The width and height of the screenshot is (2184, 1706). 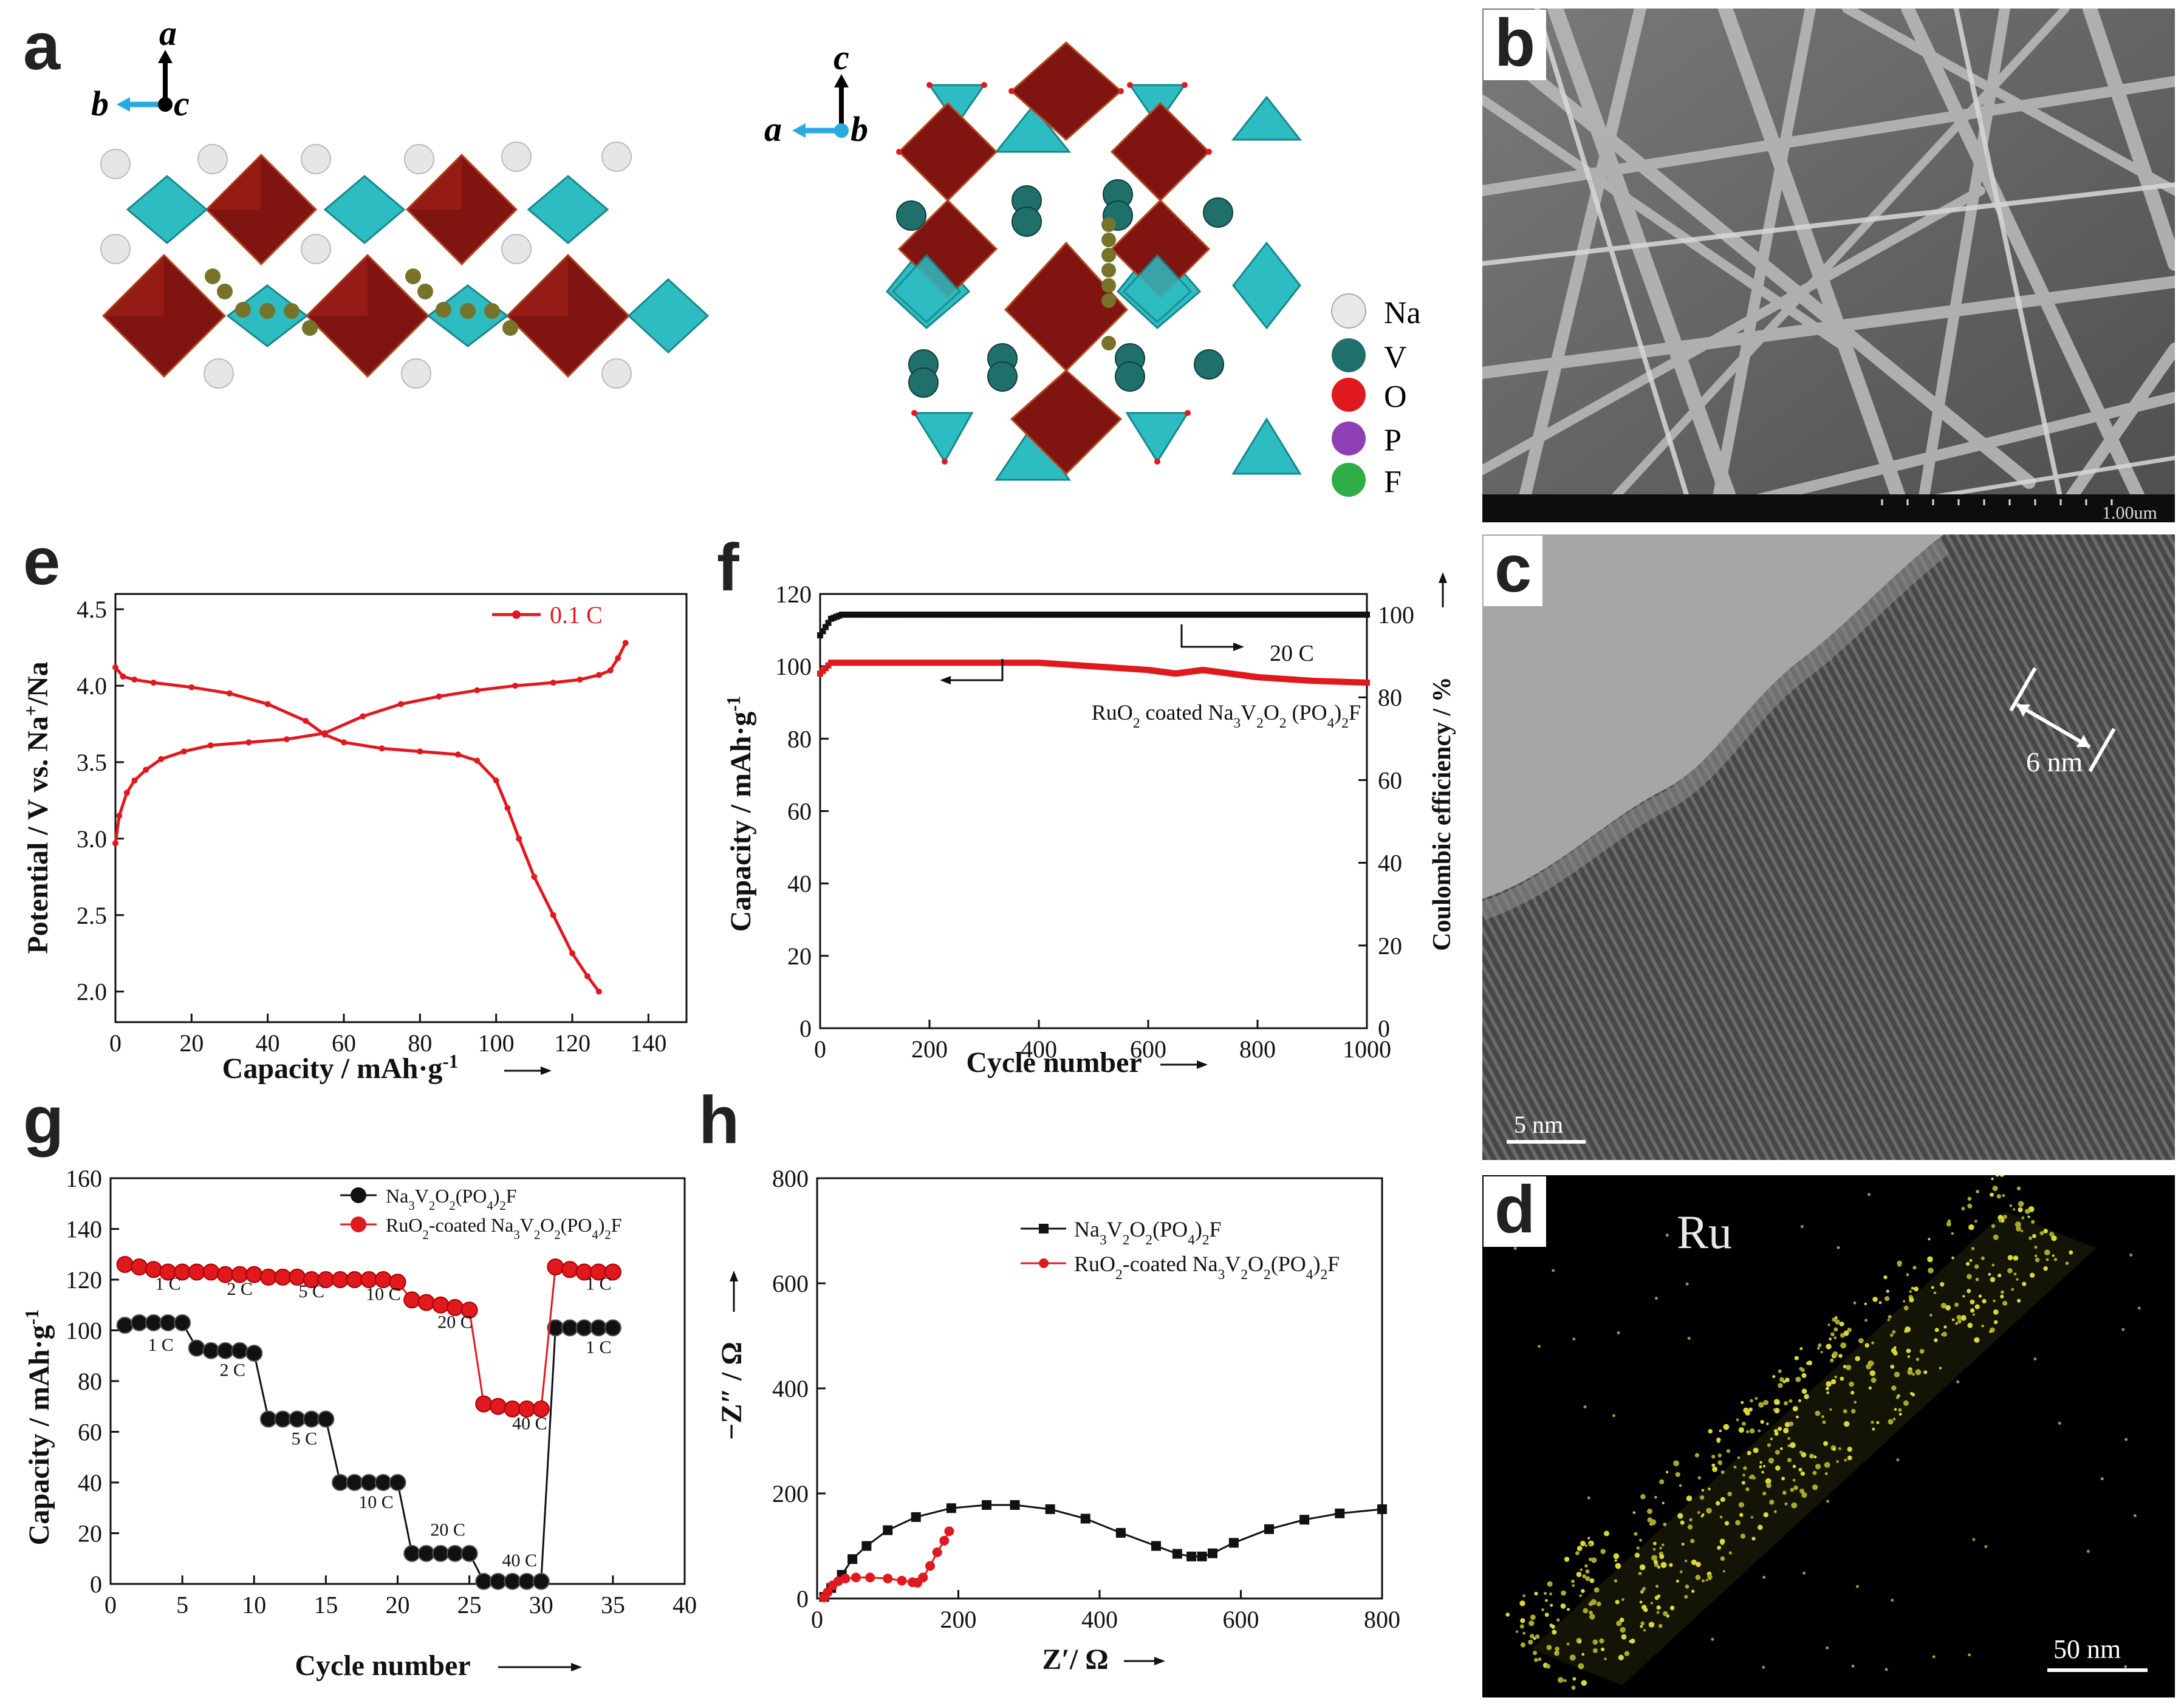 What do you see at coordinates (447, 1530) in the screenshot?
I see `rate-label-black: 20 C` at bounding box center [447, 1530].